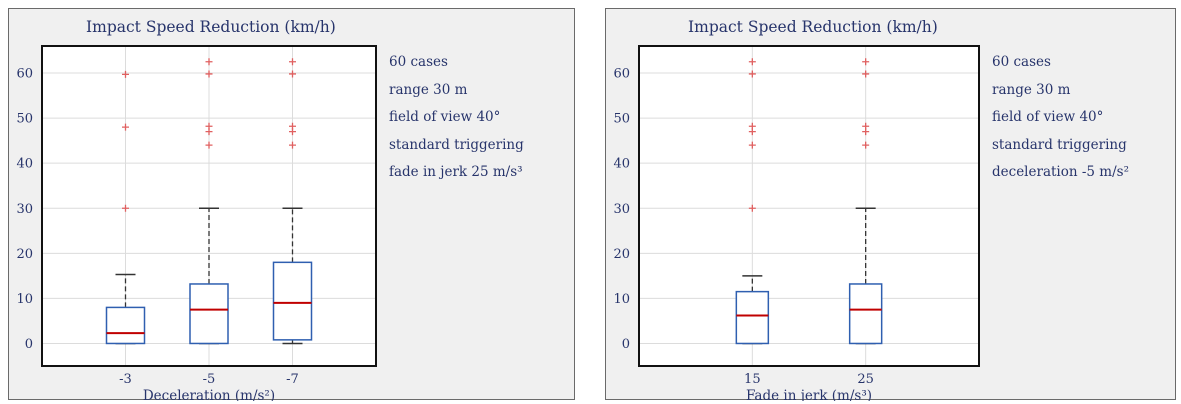  I want to click on note-deceleration: deceleration -5 m/s², so click(1060, 172).